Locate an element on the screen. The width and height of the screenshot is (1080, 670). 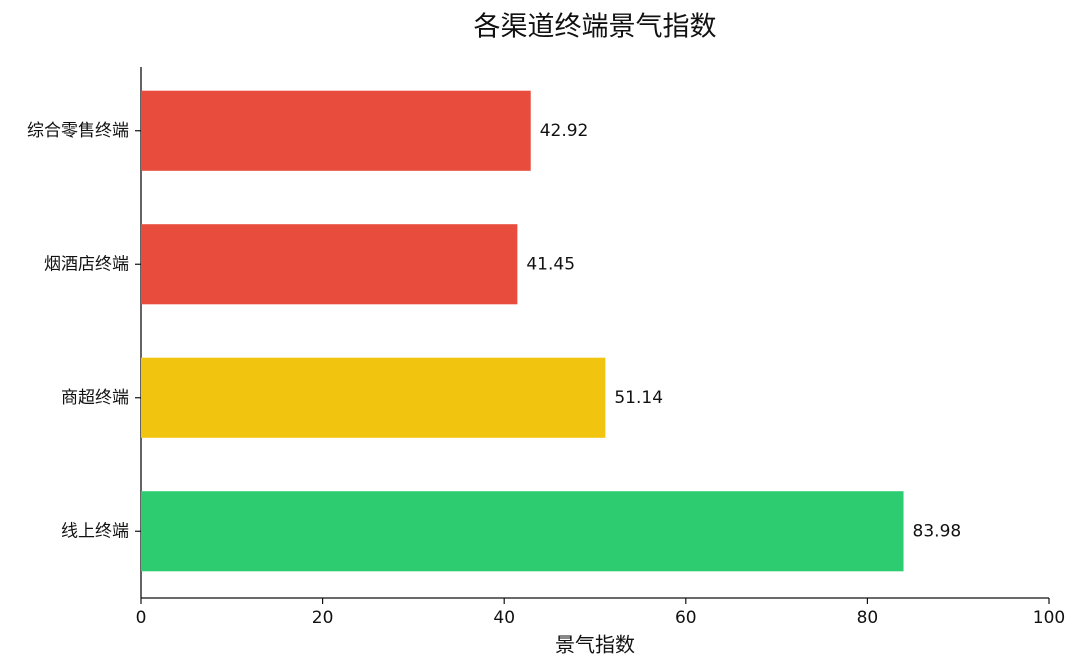
x-tick-label: 100 is located at coordinates (1049, 618).